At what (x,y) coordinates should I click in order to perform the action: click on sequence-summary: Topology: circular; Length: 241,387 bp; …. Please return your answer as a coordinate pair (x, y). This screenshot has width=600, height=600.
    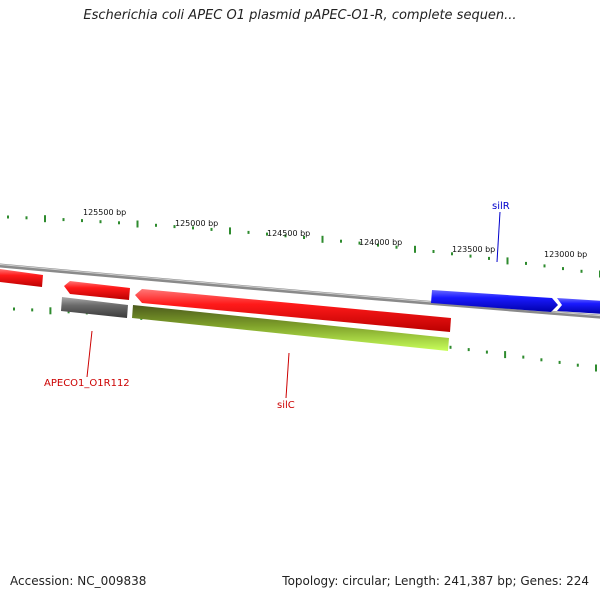
    Looking at the image, I should click on (435, 581).